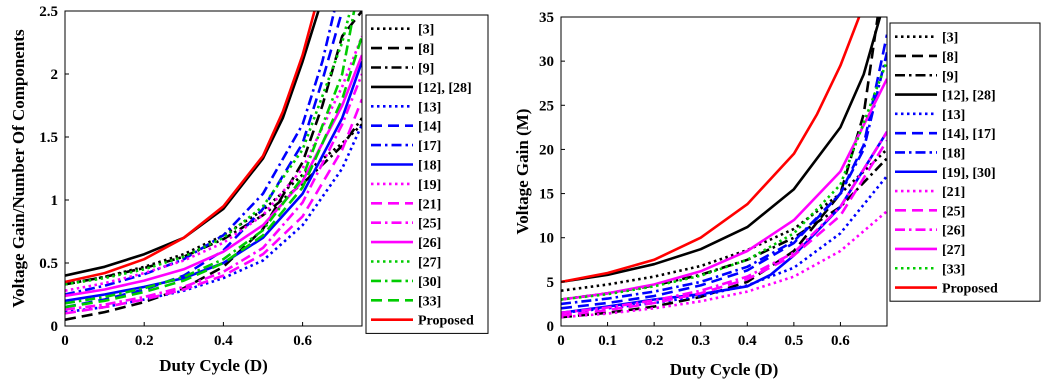 The height and width of the screenshot is (387, 1043). Describe the element at coordinates (546, 18) in the screenshot. I see `y-tick-label: 35` at that location.